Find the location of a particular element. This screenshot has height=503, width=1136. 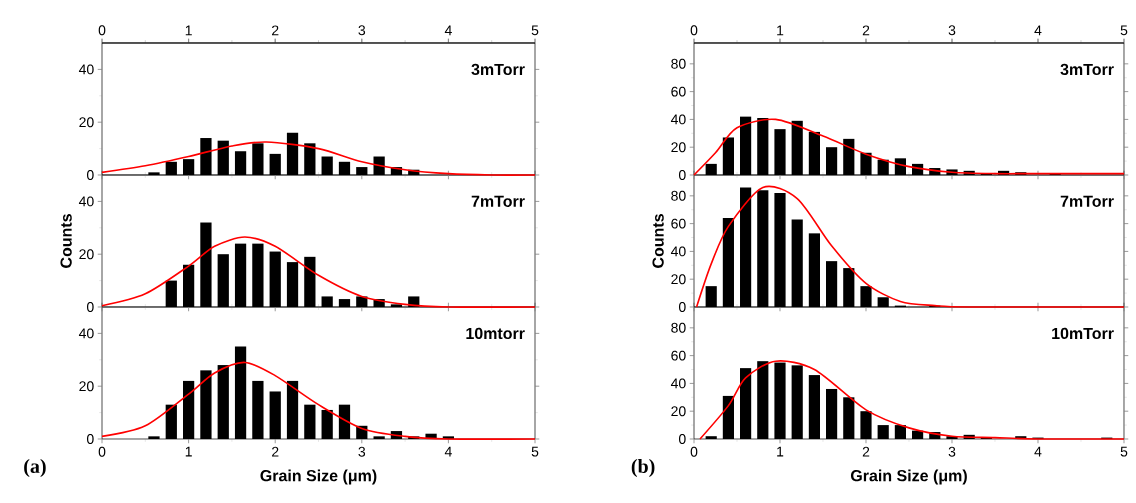

text: (a) is located at coordinates (35, 468).